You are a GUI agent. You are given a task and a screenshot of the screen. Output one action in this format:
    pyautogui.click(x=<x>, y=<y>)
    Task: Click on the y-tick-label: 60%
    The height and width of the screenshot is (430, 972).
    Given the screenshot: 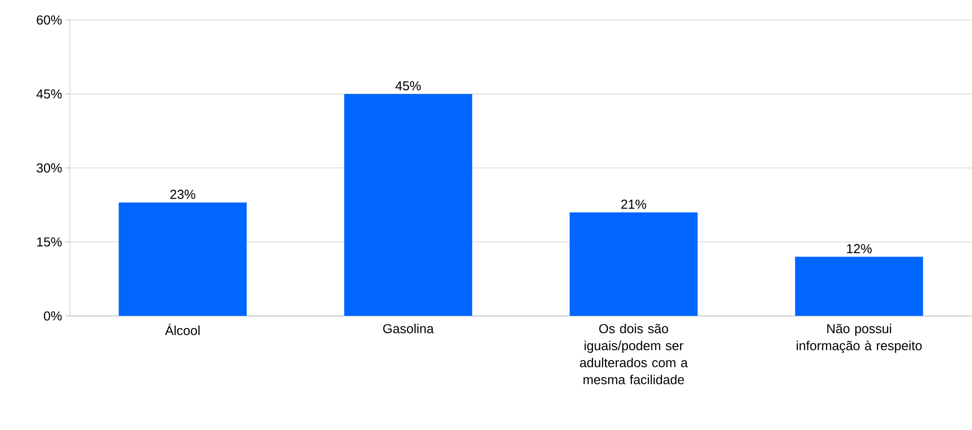 What is the action you would take?
    pyautogui.click(x=49, y=20)
    